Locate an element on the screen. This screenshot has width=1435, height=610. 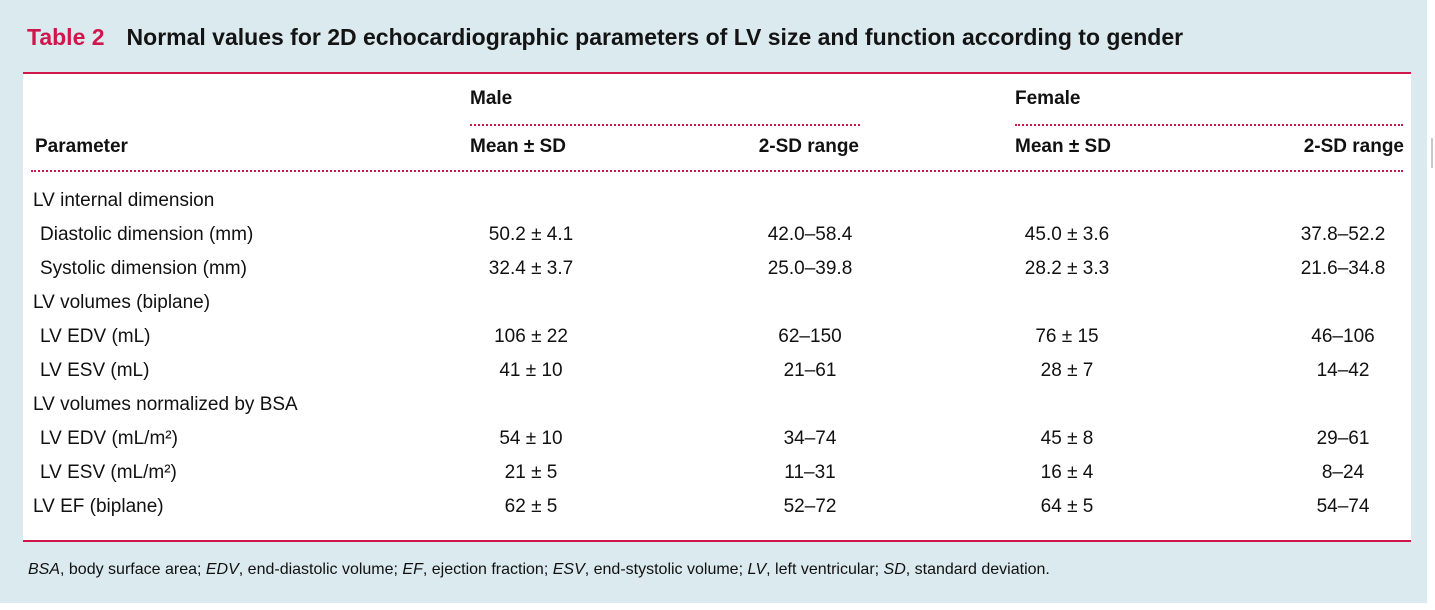
cell-male-mean: 41 ± 10 is located at coordinates (531, 370).